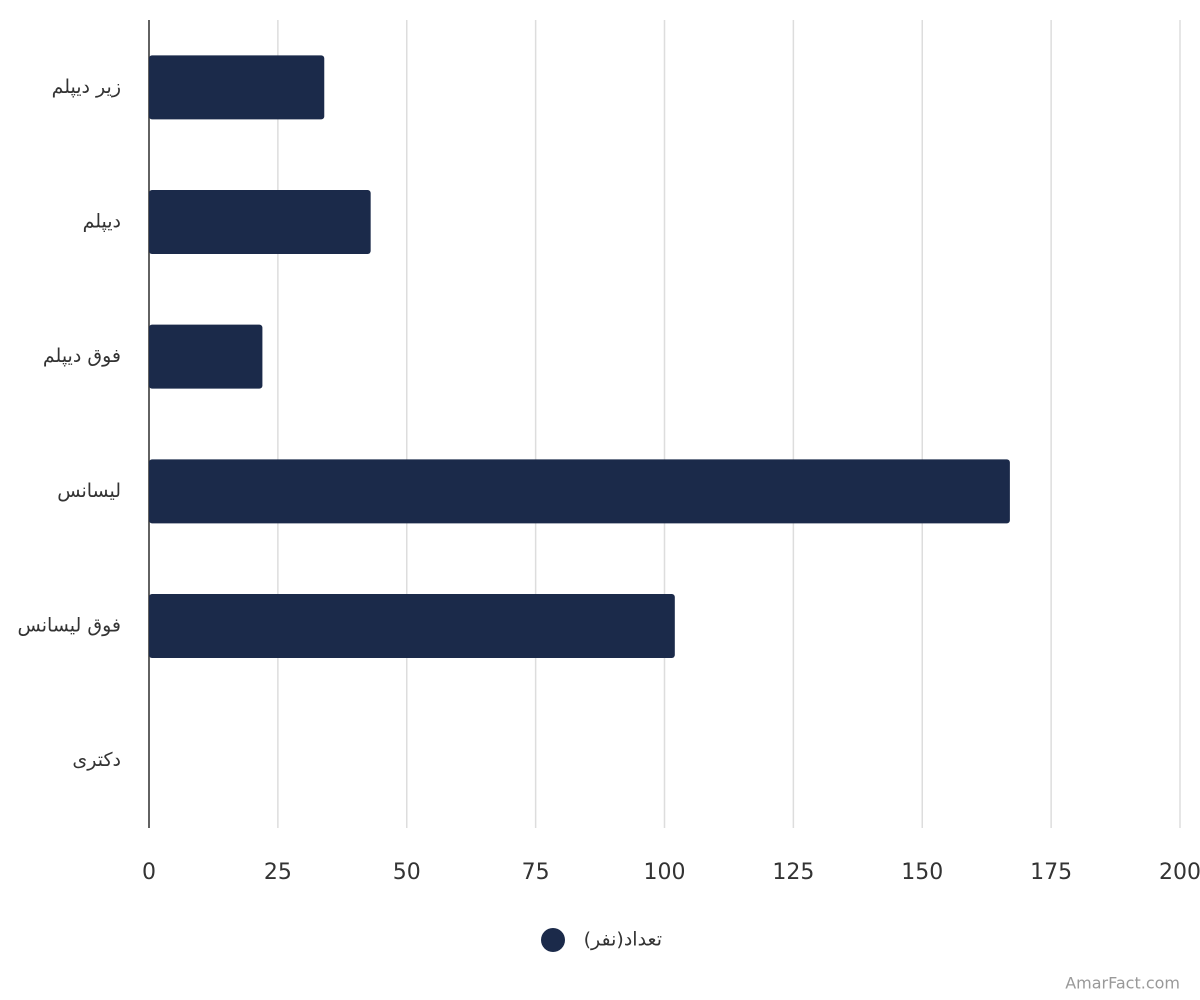 This screenshot has height=1000, width=1200. What do you see at coordinates (793, 872) in the screenshot?
I see `x-tick-label: 125` at bounding box center [793, 872].